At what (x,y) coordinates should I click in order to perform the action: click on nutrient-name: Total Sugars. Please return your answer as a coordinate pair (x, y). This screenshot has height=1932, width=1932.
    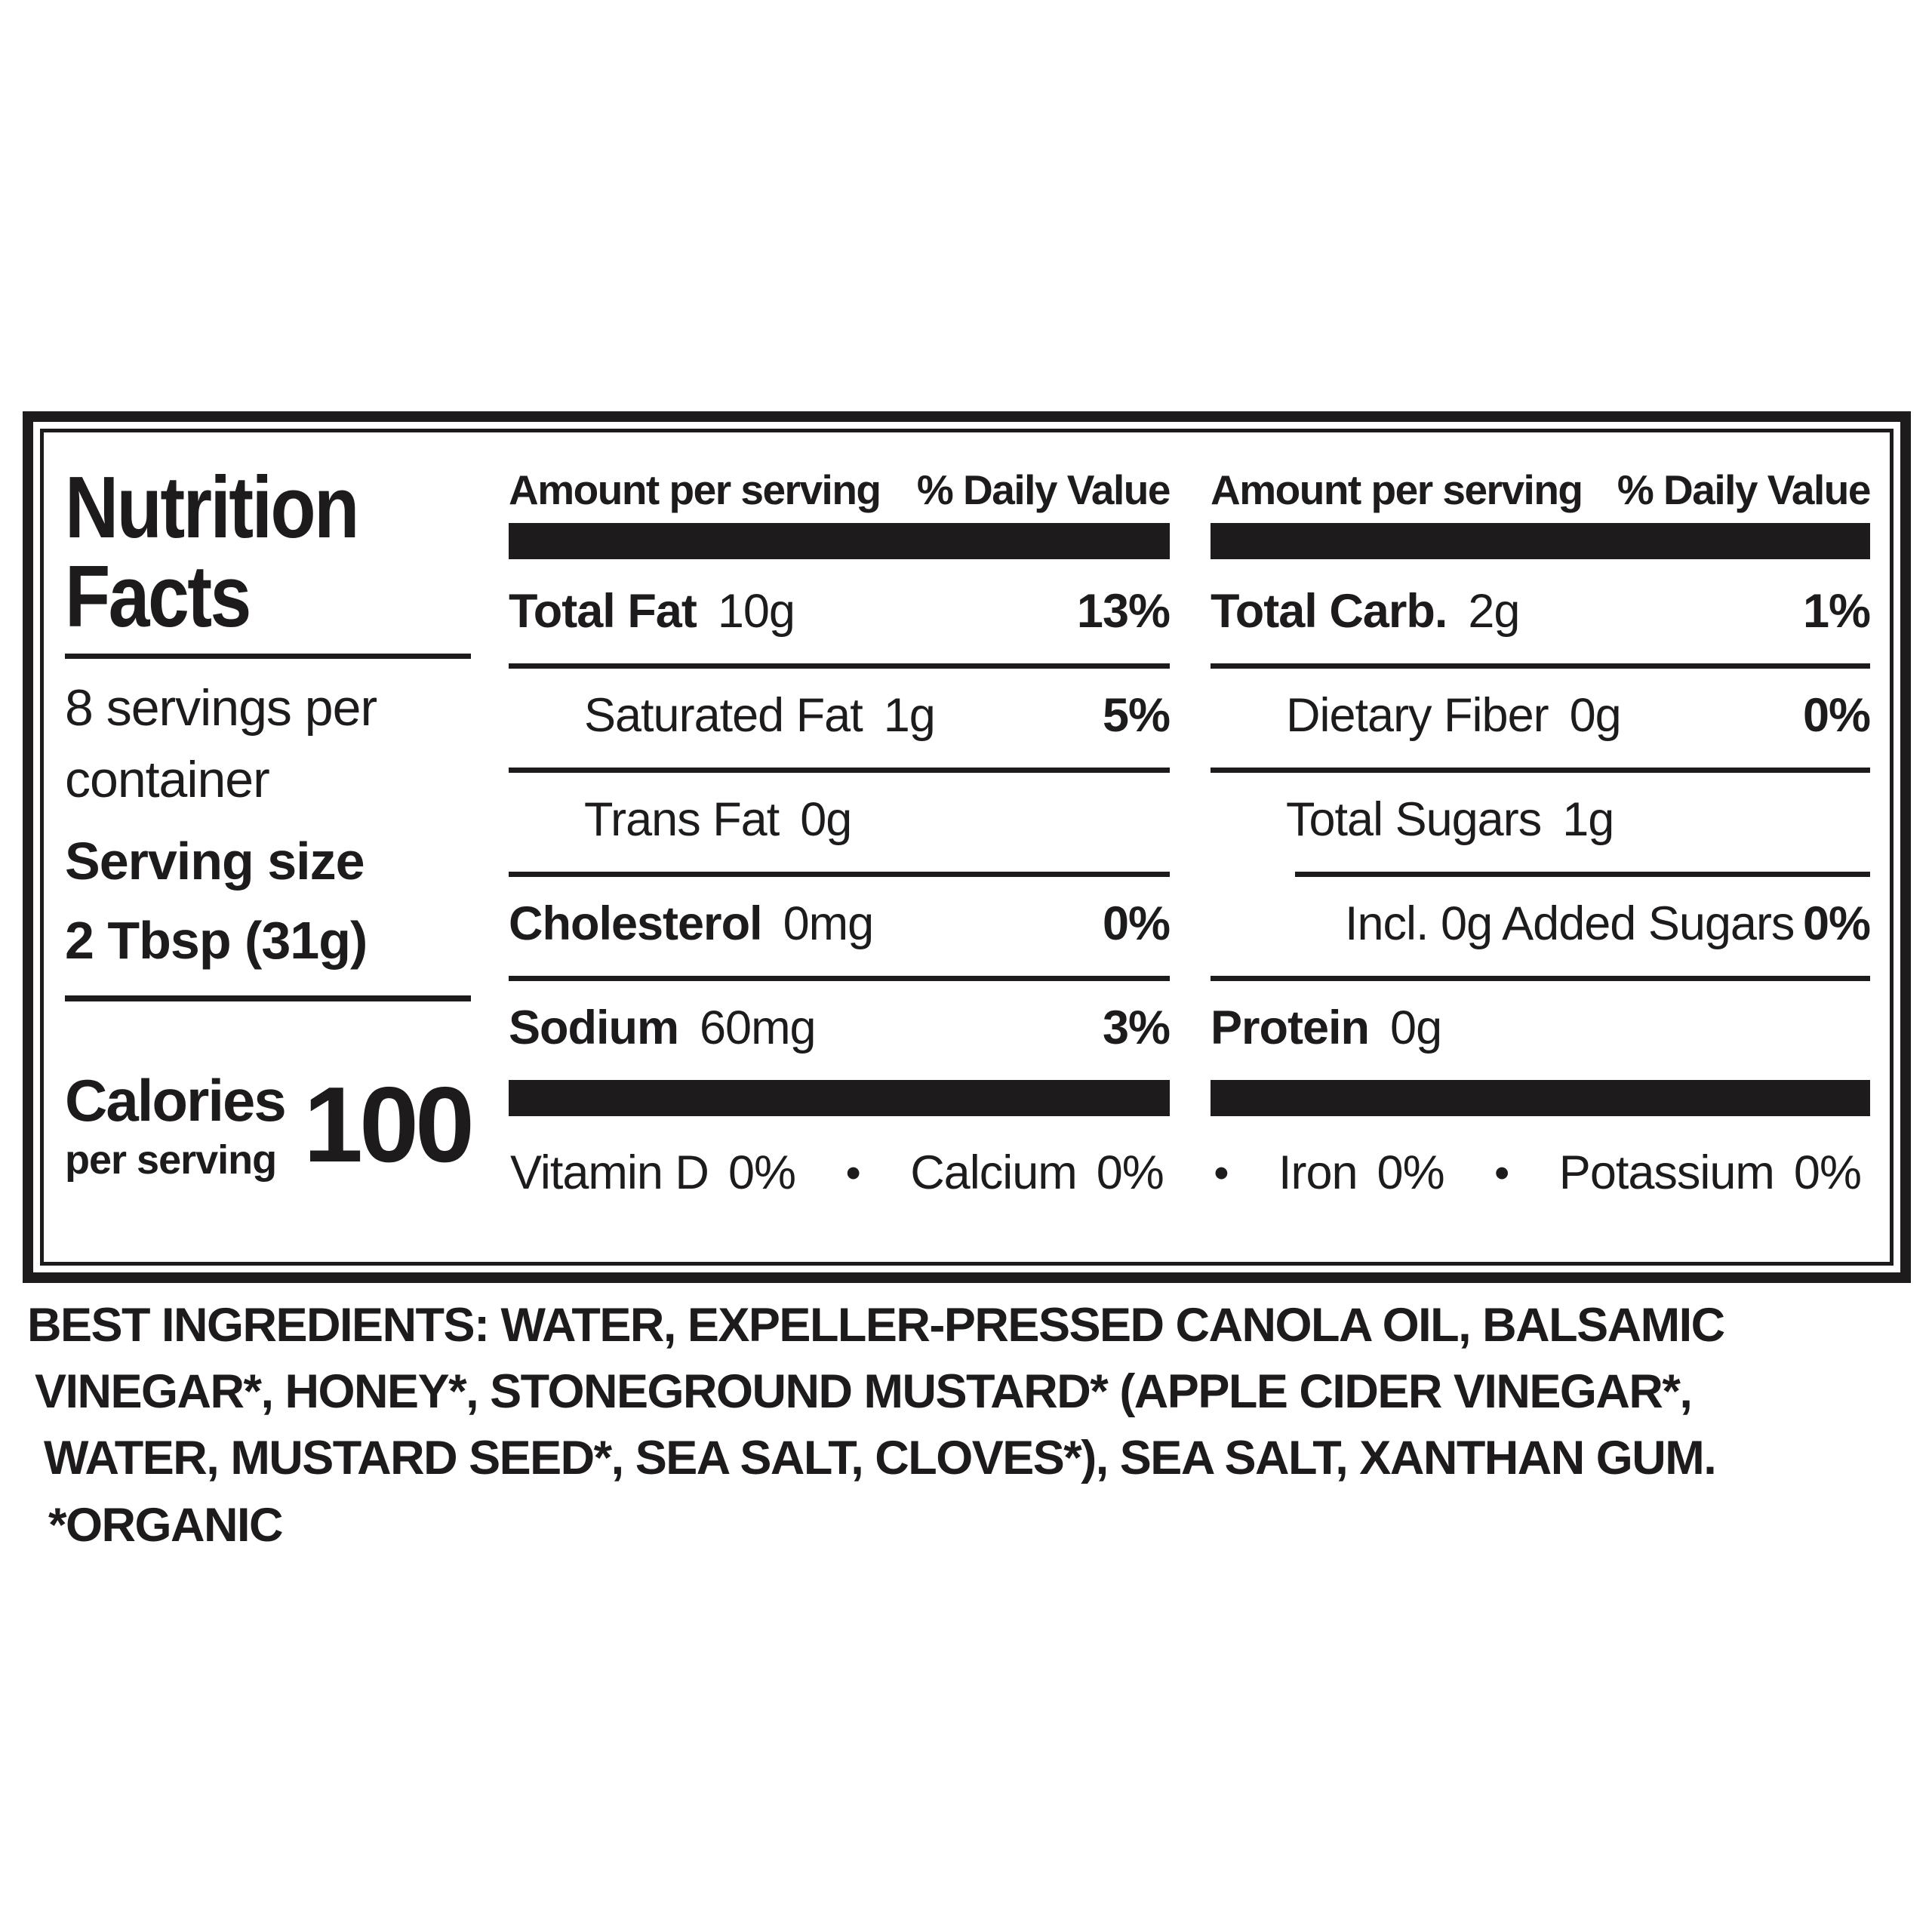
    Looking at the image, I should click on (1414, 819).